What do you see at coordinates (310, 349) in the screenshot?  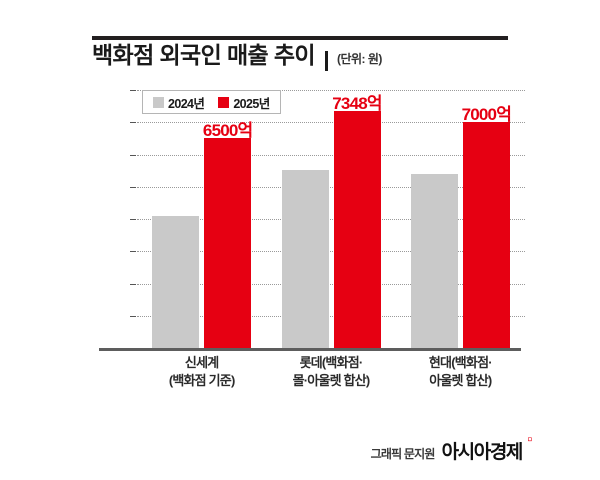 I see `axis-baseline` at bounding box center [310, 349].